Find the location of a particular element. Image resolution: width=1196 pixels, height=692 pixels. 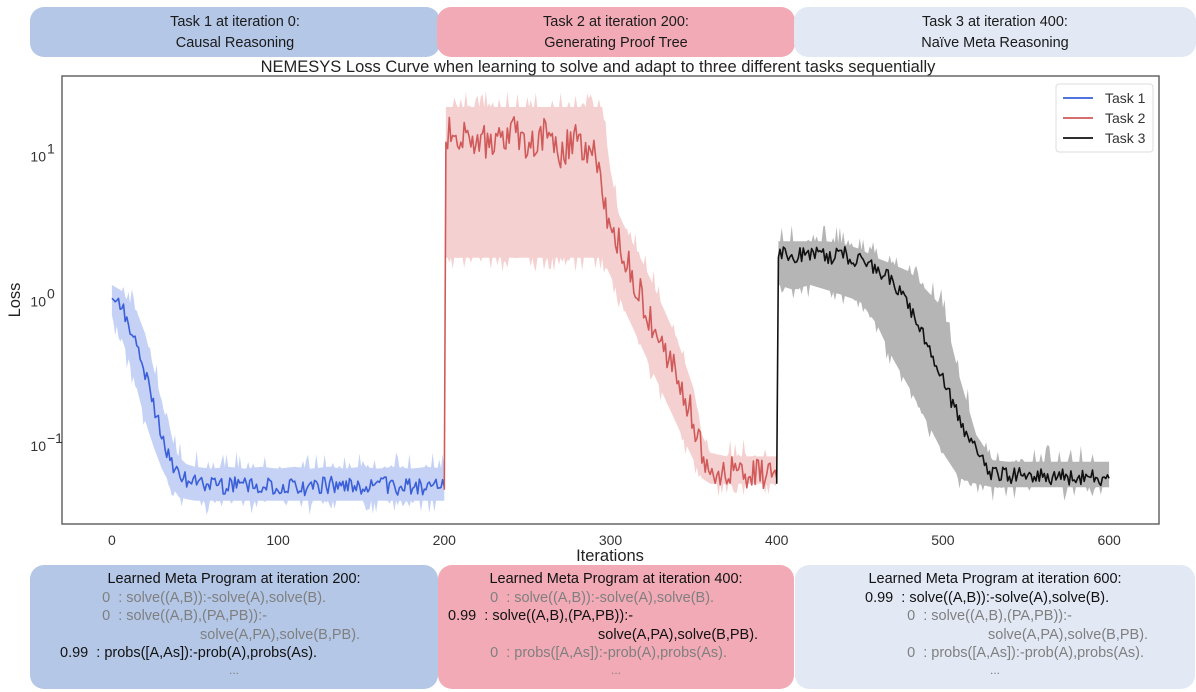

task-3-banner-line2: Naïve Meta Reasoning is located at coordinates (995, 43).